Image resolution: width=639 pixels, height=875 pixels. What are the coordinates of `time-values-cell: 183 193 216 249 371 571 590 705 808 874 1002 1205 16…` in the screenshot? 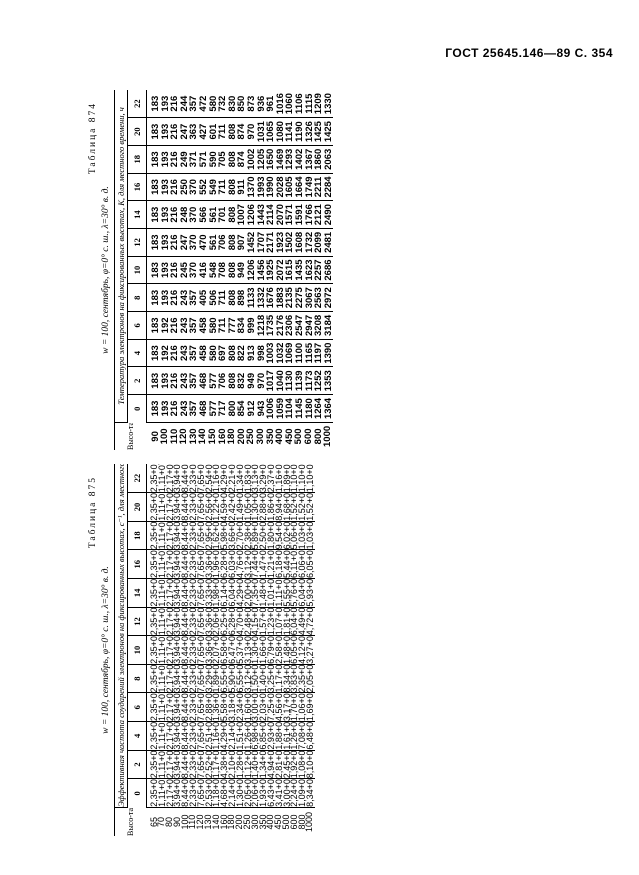 It's located at (240, 159).